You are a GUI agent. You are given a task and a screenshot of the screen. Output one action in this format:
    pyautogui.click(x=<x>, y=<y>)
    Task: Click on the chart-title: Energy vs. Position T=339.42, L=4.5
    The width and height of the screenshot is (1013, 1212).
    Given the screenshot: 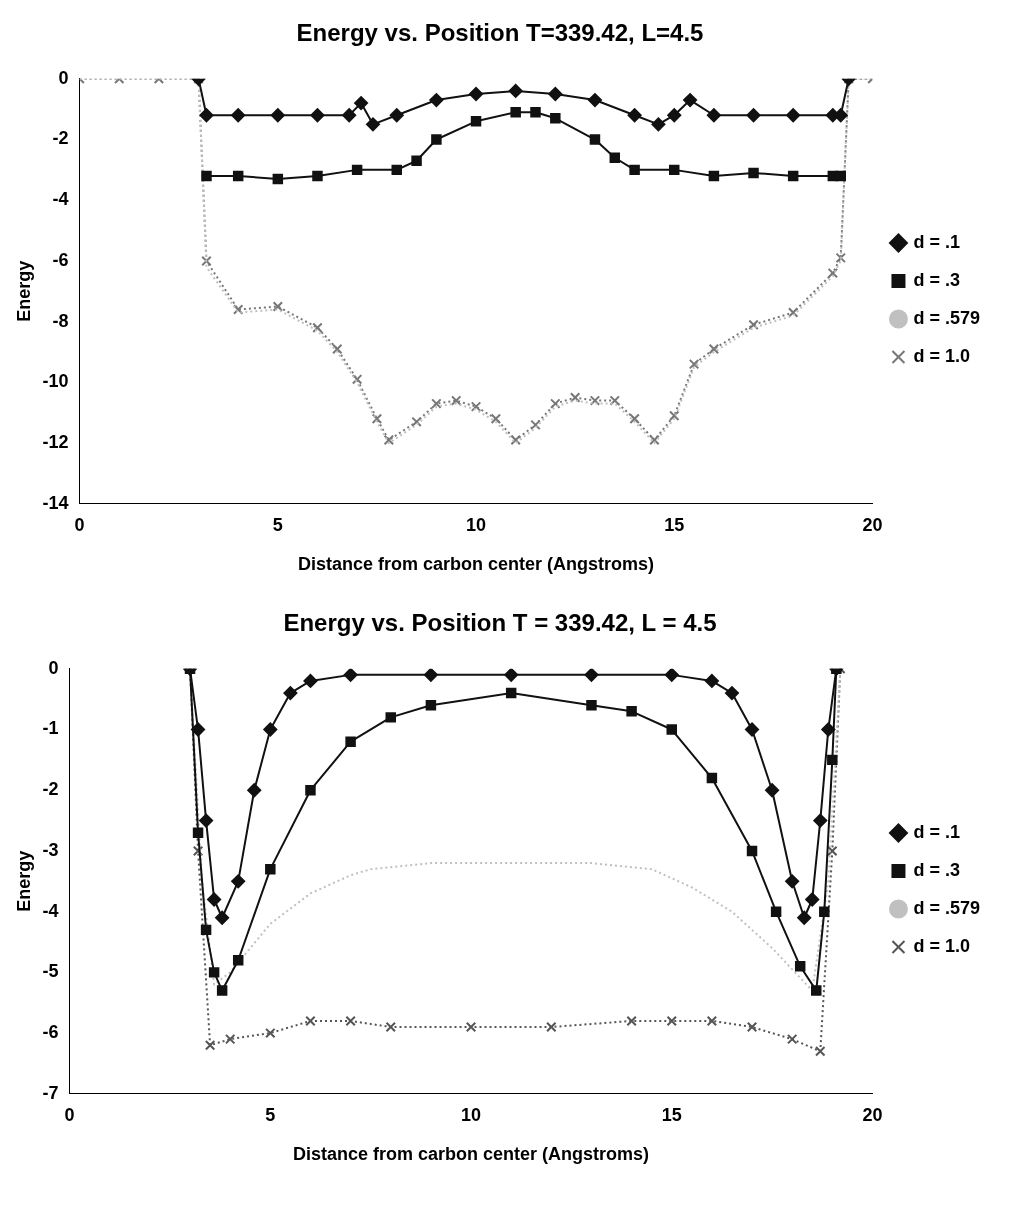 What is the action you would take?
    pyautogui.click(x=500, y=33)
    